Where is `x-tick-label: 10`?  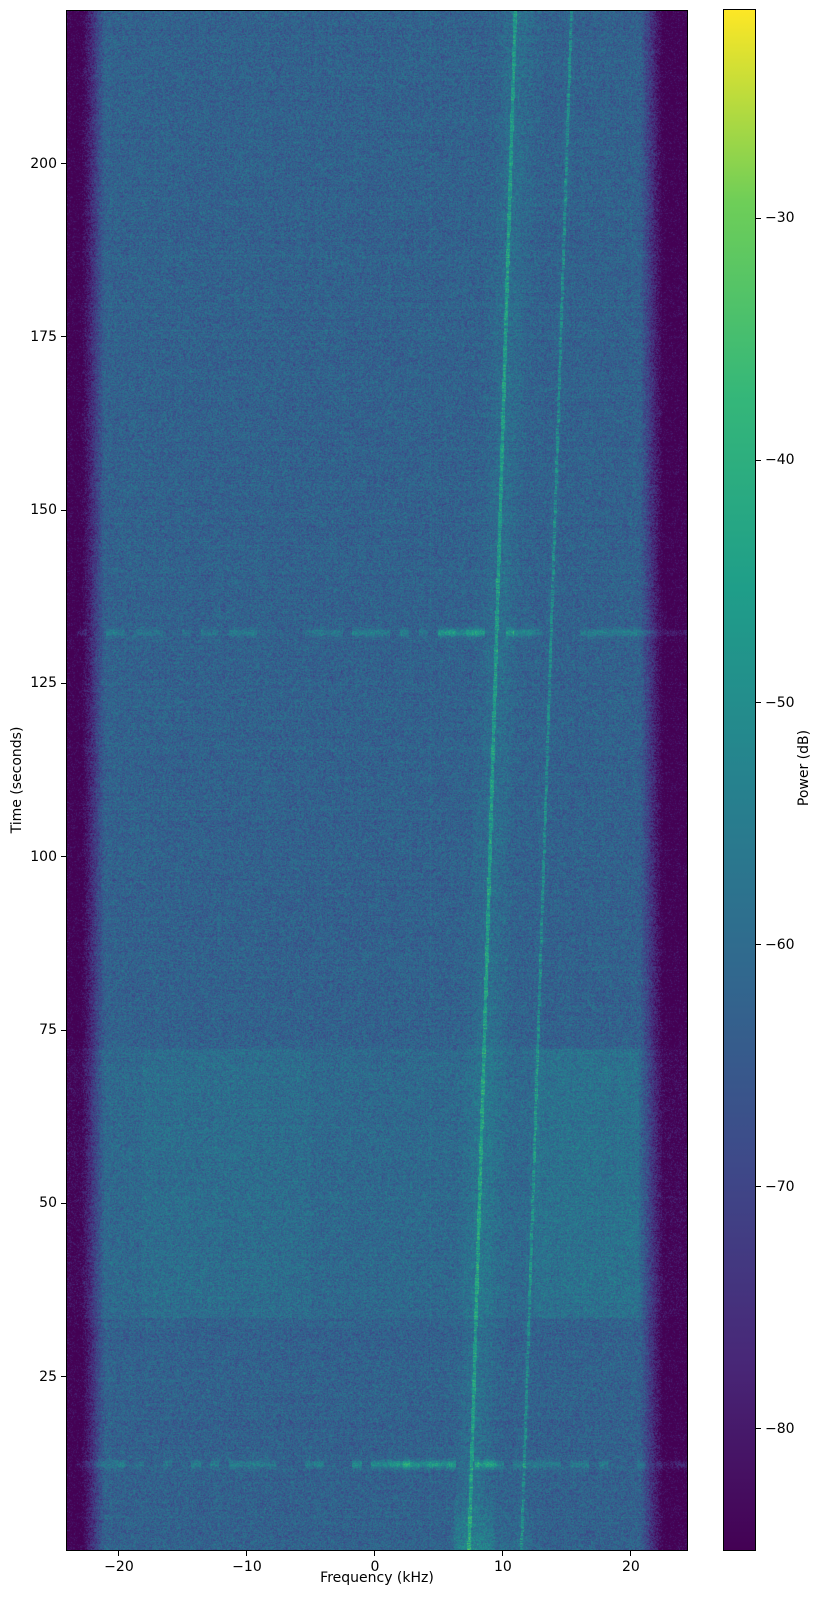
x-tick-label: 10 is located at coordinates (503, 1567).